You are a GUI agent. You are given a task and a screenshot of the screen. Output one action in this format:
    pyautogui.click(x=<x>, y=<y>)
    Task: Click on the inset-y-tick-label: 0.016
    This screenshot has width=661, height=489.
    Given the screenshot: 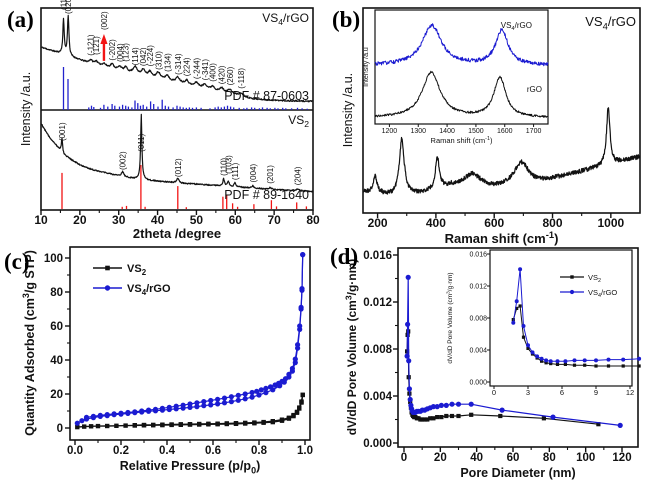 What is the action you would take?
    pyautogui.click(x=478, y=255)
    